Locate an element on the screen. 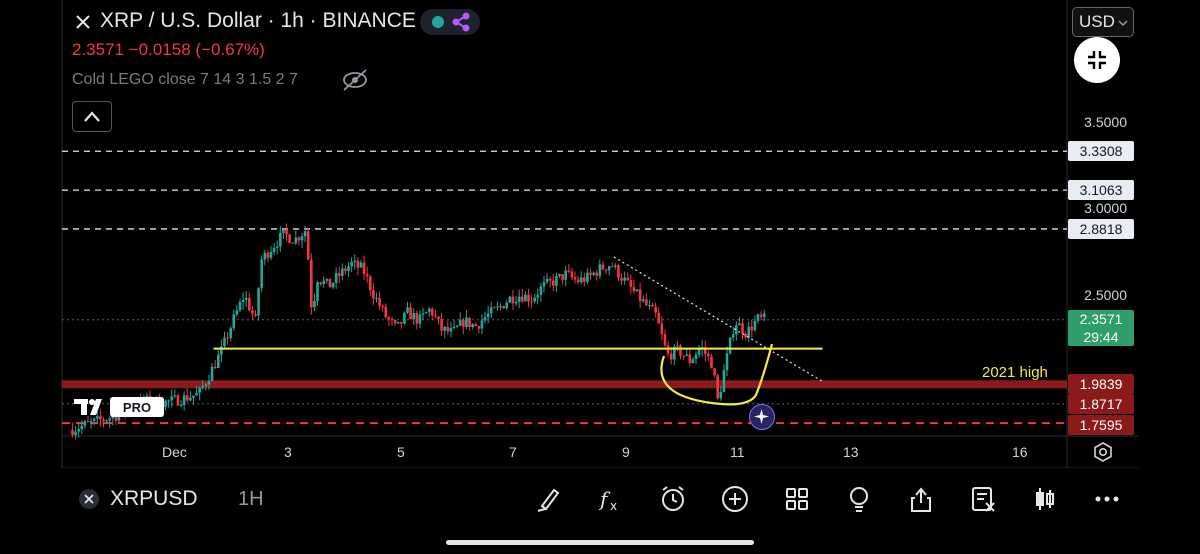 The width and height of the screenshot is (1200, 554). candles-icon is located at coordinates (1045, 499).